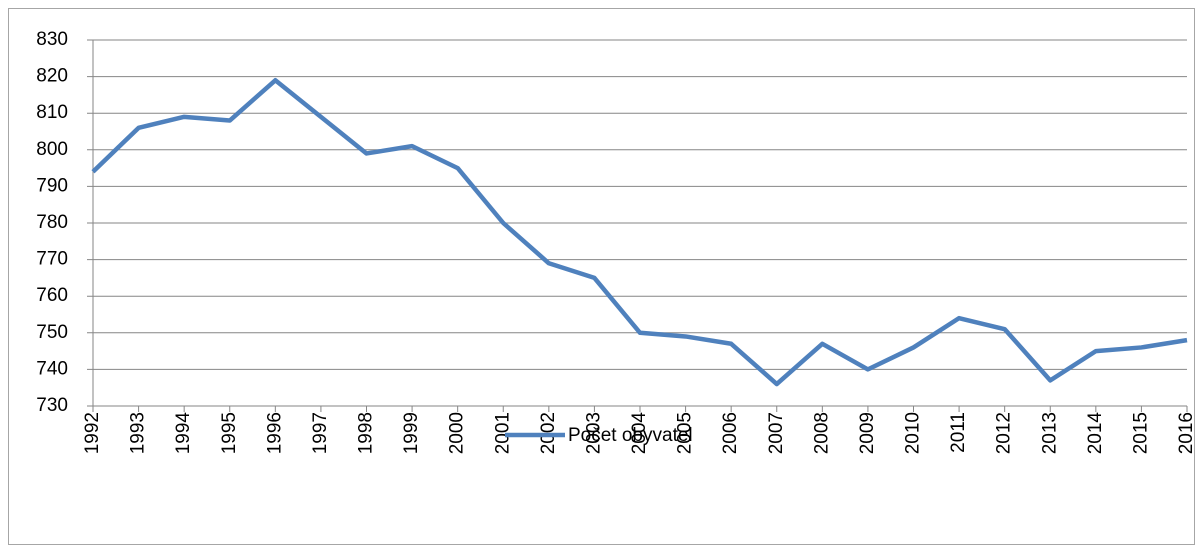  I want to click on x-tick-label: 2007, so click(776, 433).